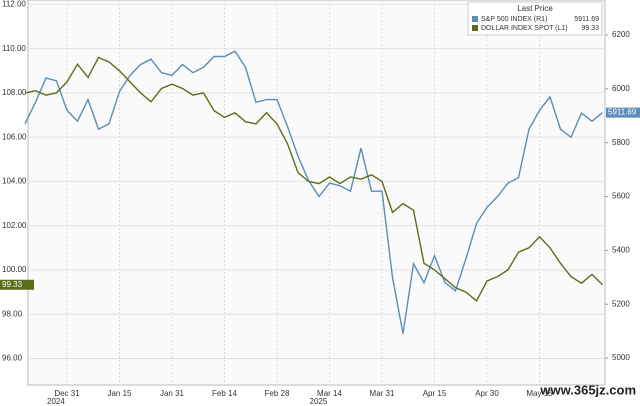 This screenshot has height=406, width=640. I want to click on y2-tick-label: 5600, so click(621, 196).